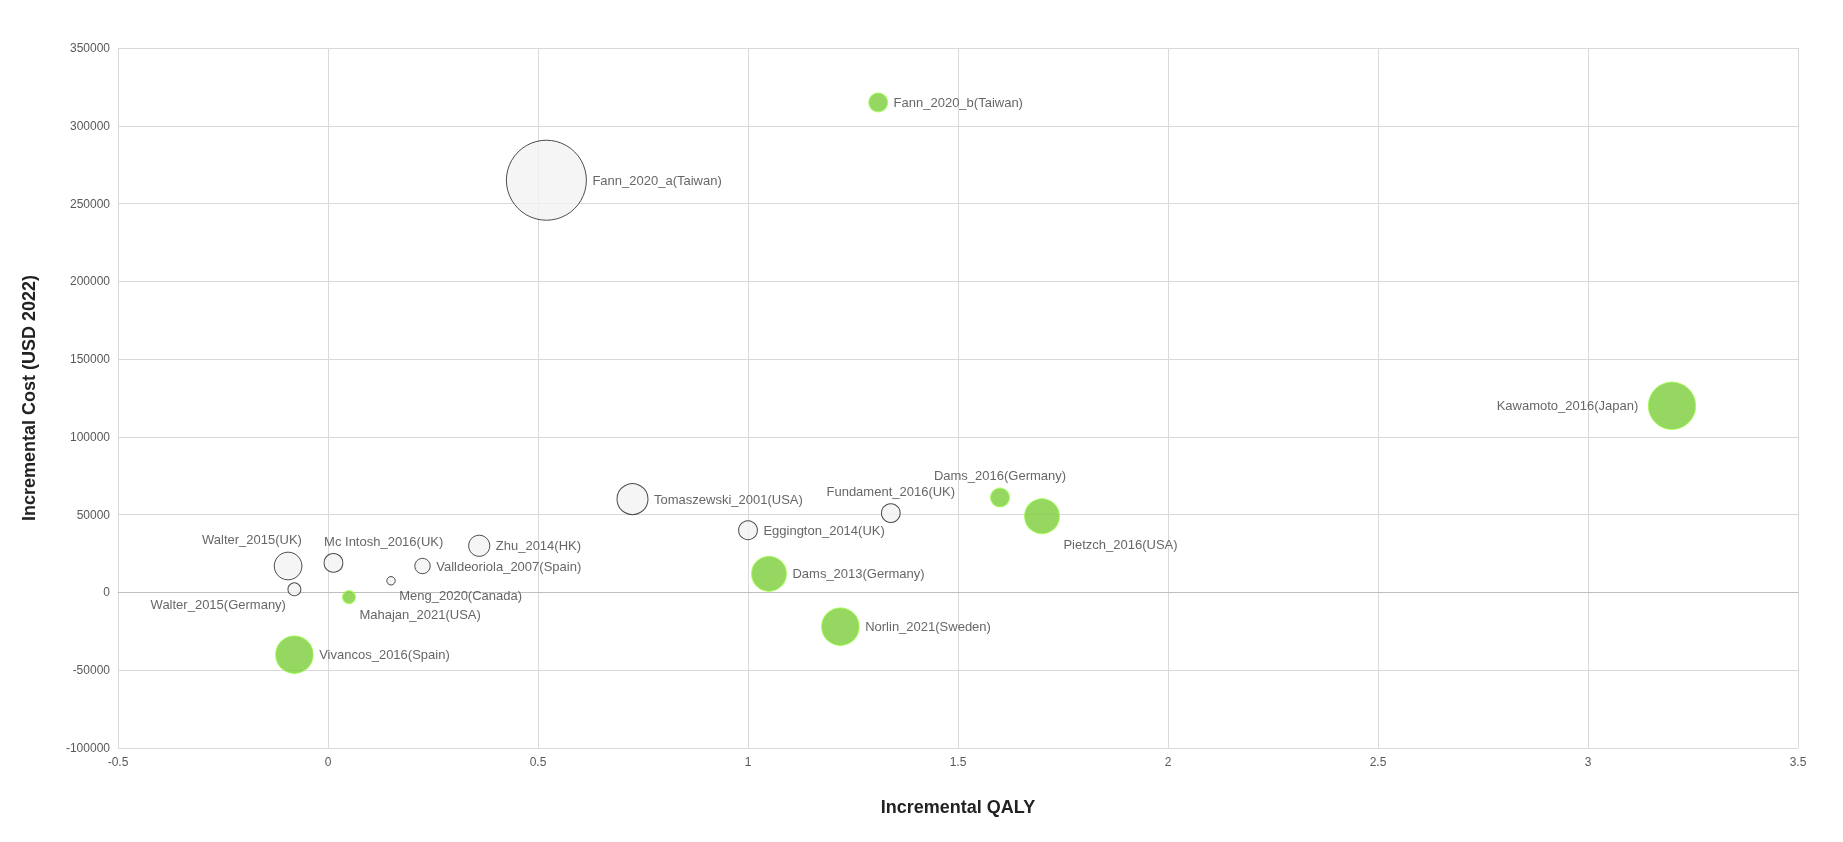  What do you see at coordinates (328, 762) in the screenshot?
I see `x-tick-label: 0` at bounding box center [328, 762].